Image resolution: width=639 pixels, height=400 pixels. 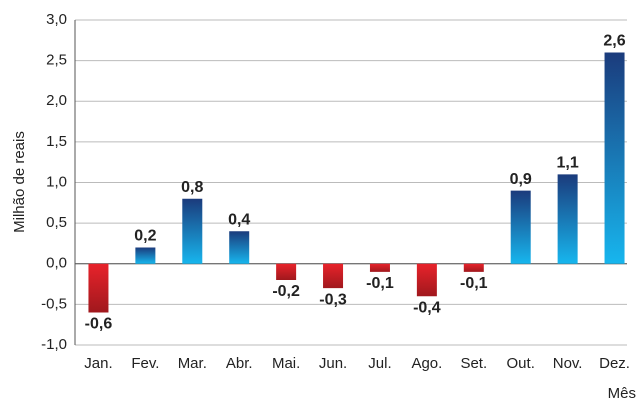 What do you see at coordinates (473, 363) in the screenshot?
I see `x-tick-label: Set.` at bounding box center [473, 363].